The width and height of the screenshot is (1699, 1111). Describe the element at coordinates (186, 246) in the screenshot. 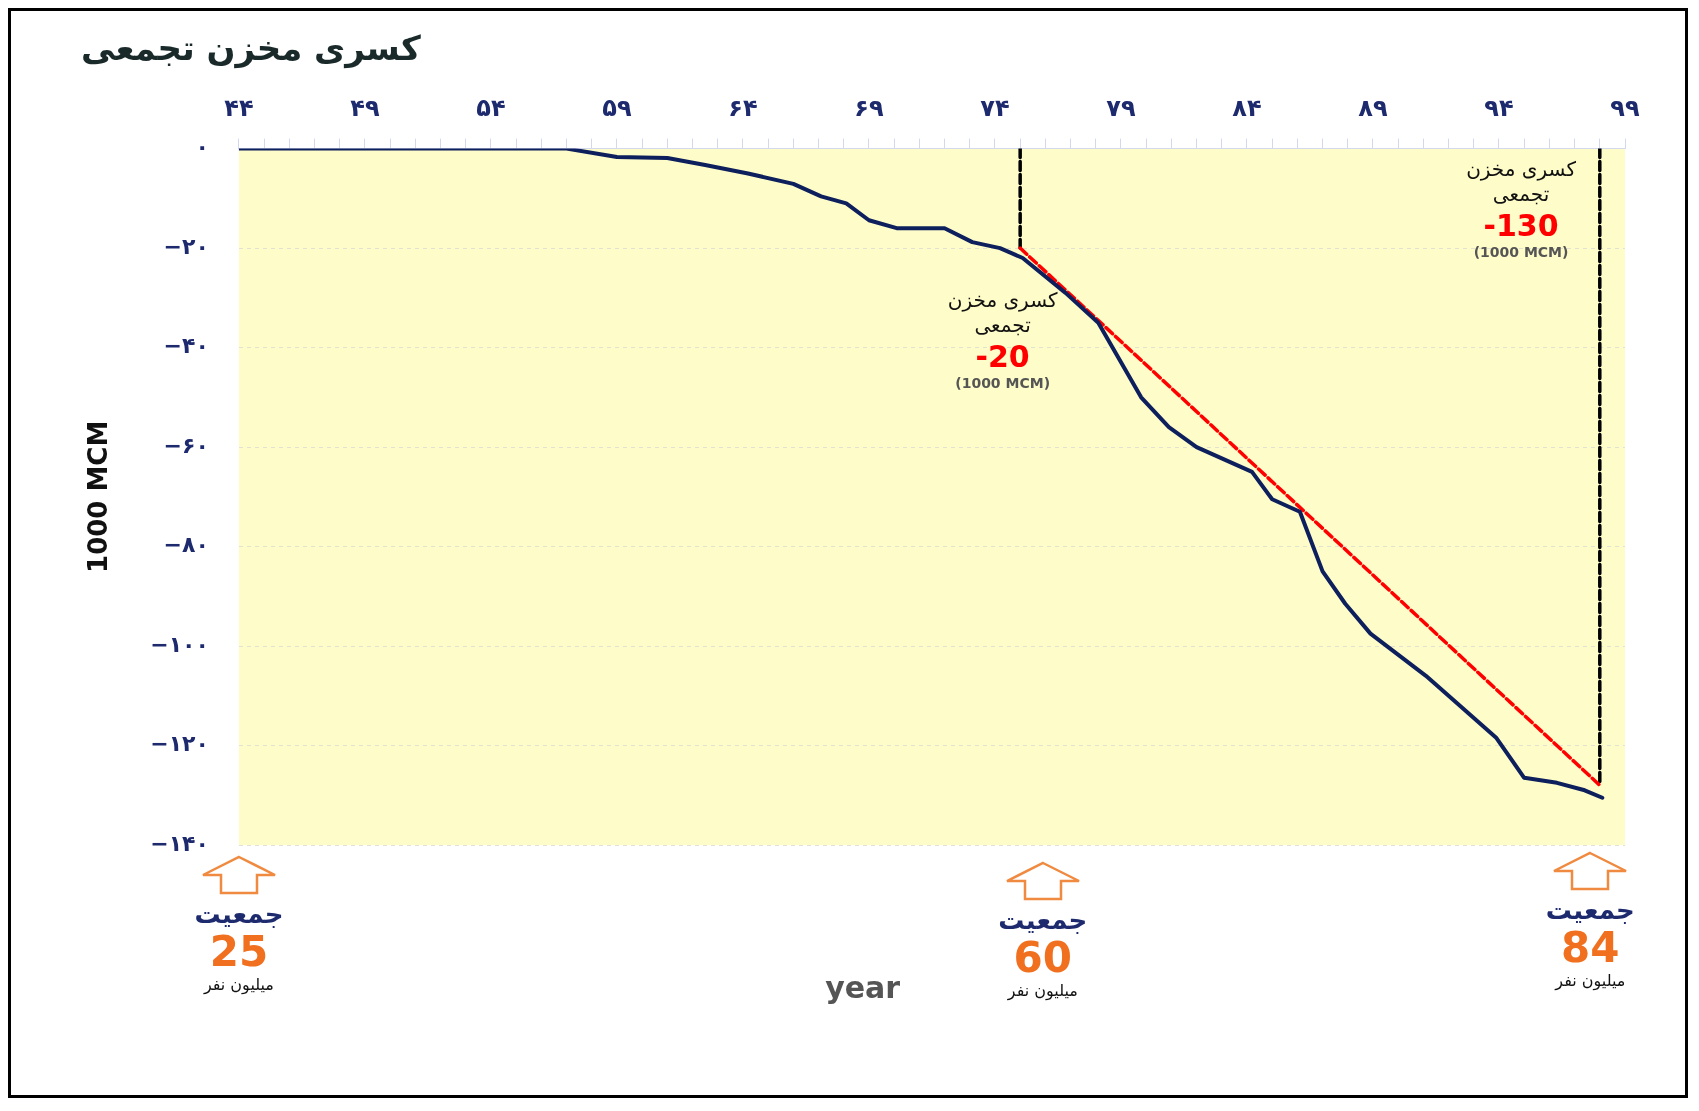

I see `y-tick-label: −۲۰` at that location.